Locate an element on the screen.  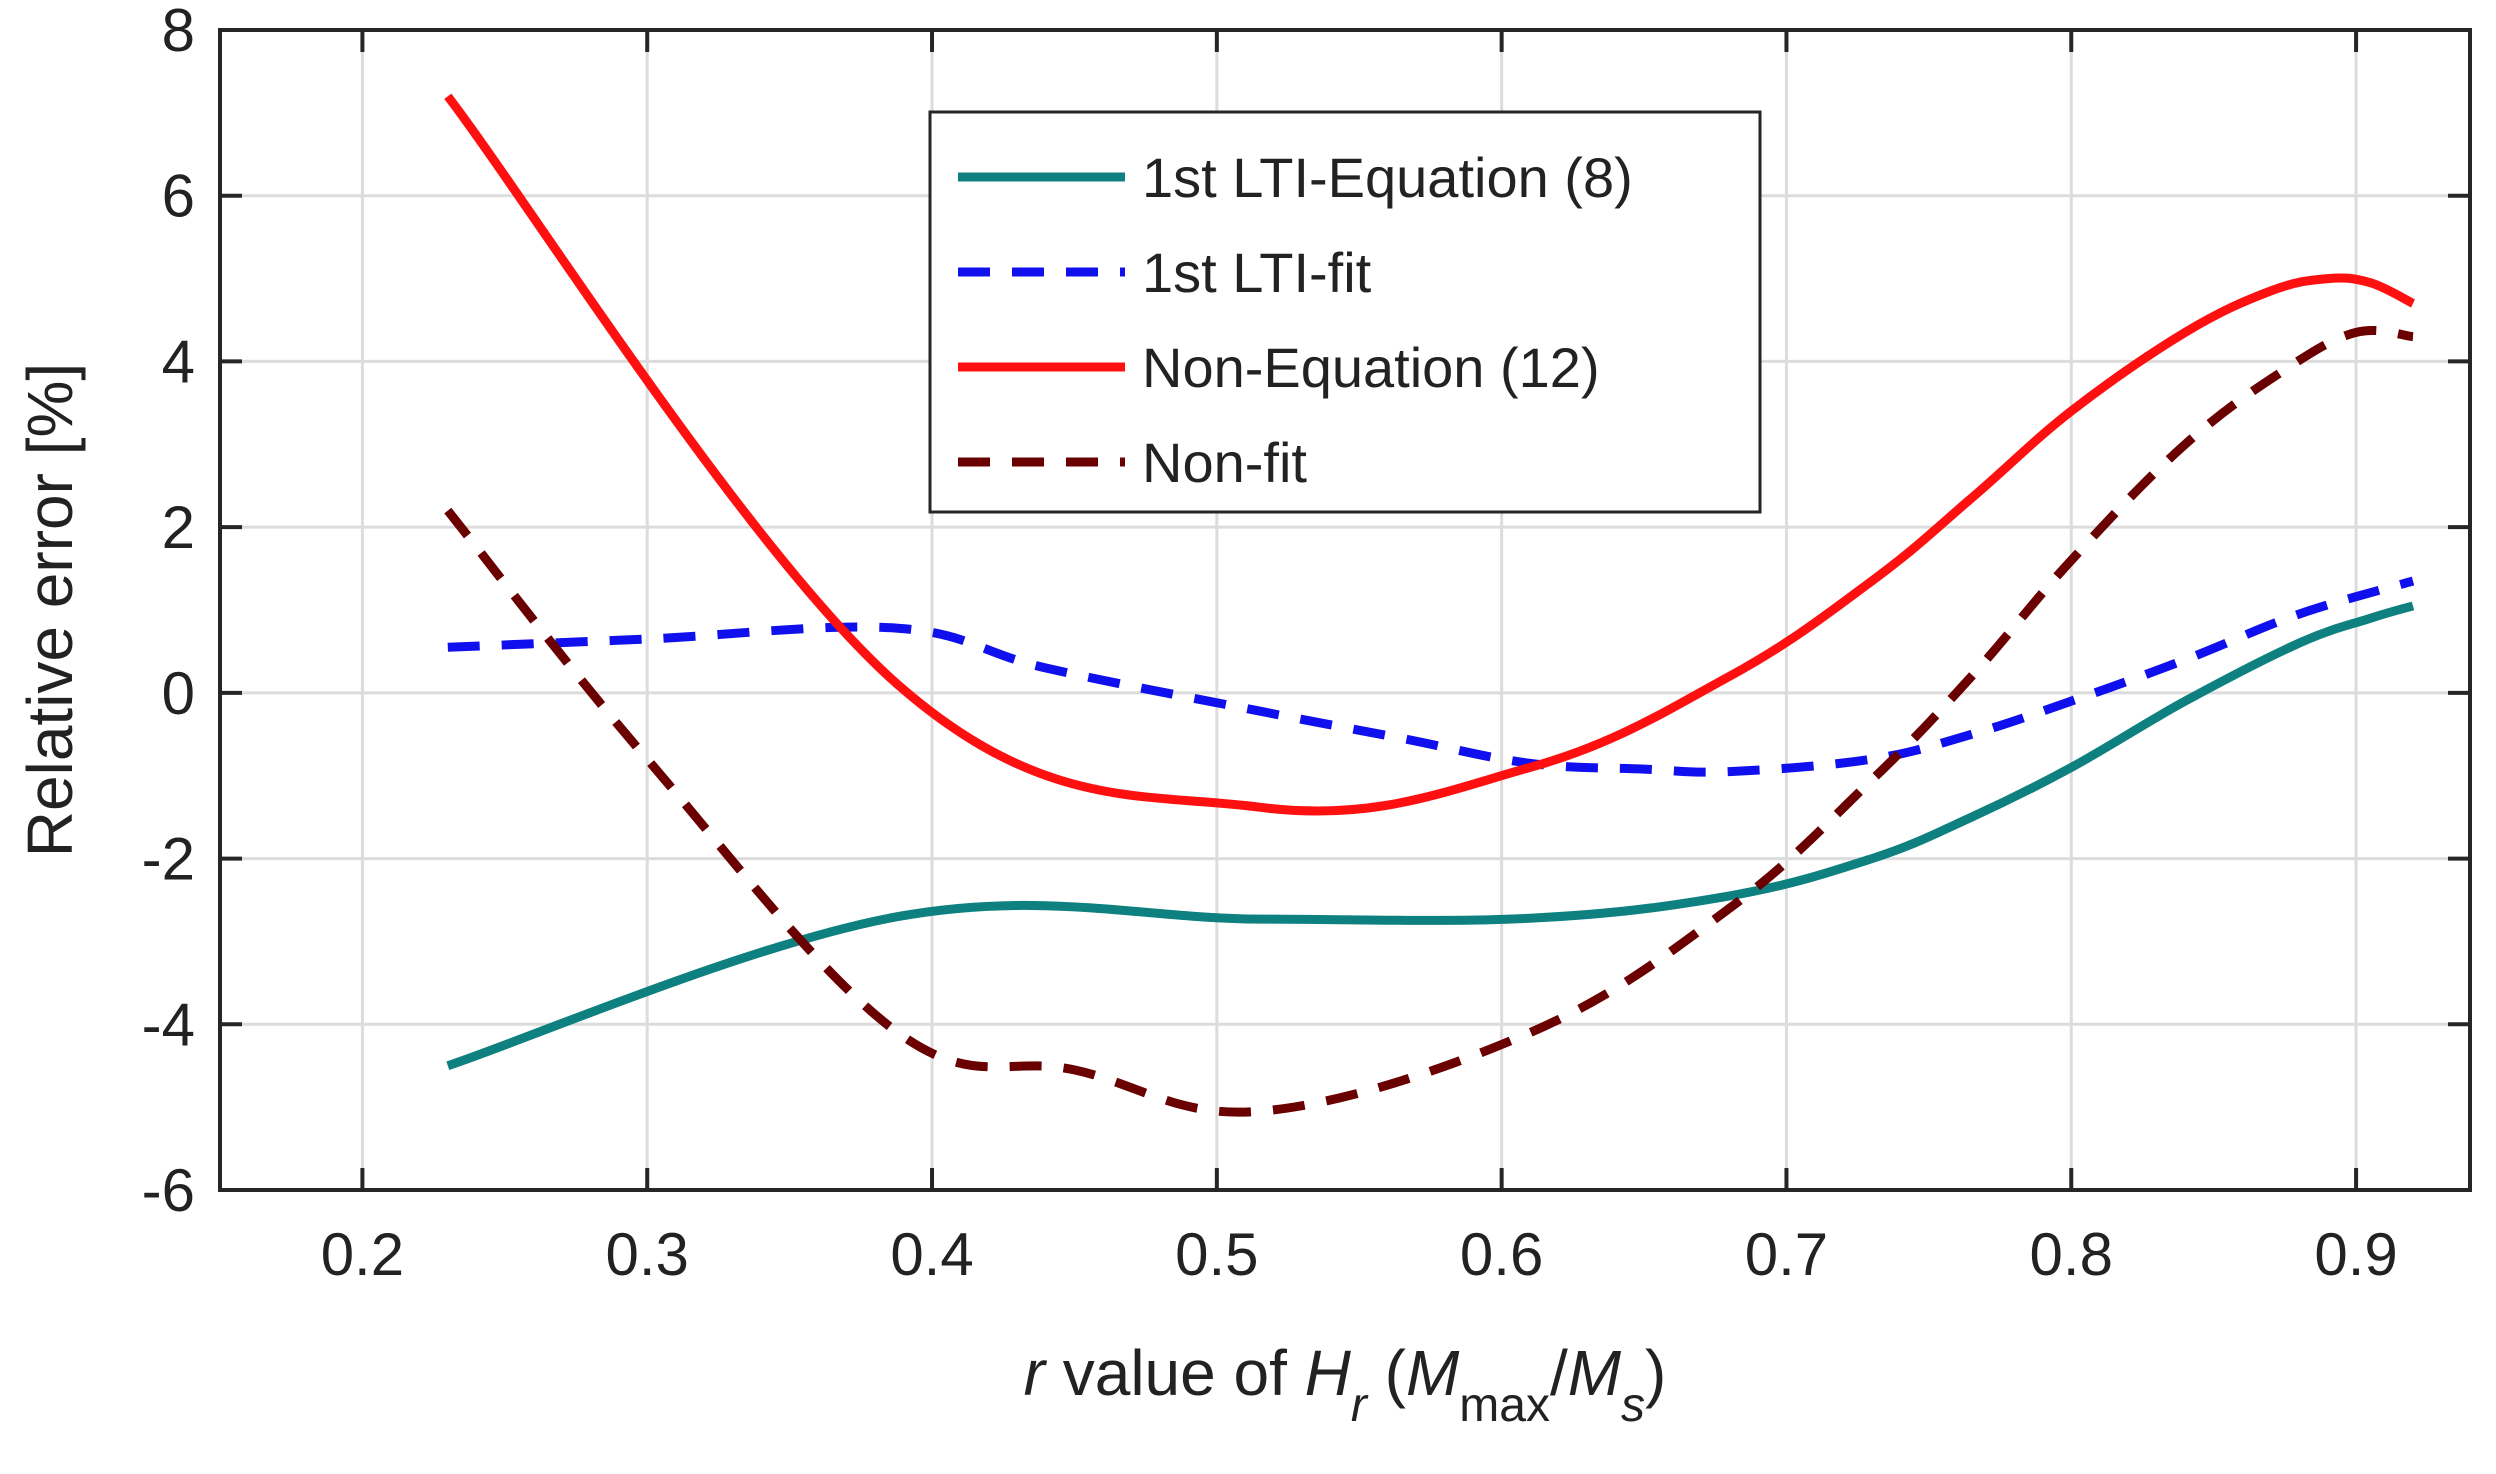
x-axis-label-part: H is located at coordinates (1328, 1373).